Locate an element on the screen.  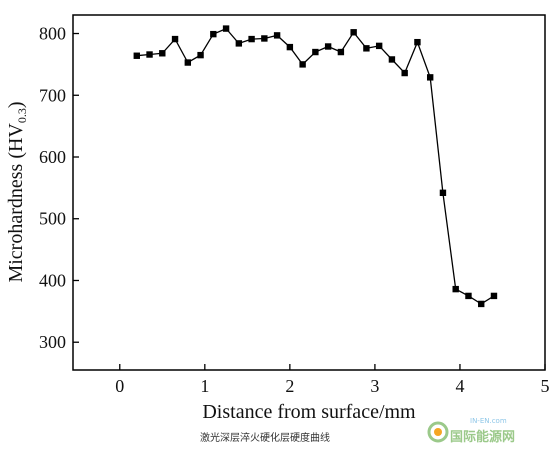
svg-text: 国际能源网 is located at coordinates (482, 437).